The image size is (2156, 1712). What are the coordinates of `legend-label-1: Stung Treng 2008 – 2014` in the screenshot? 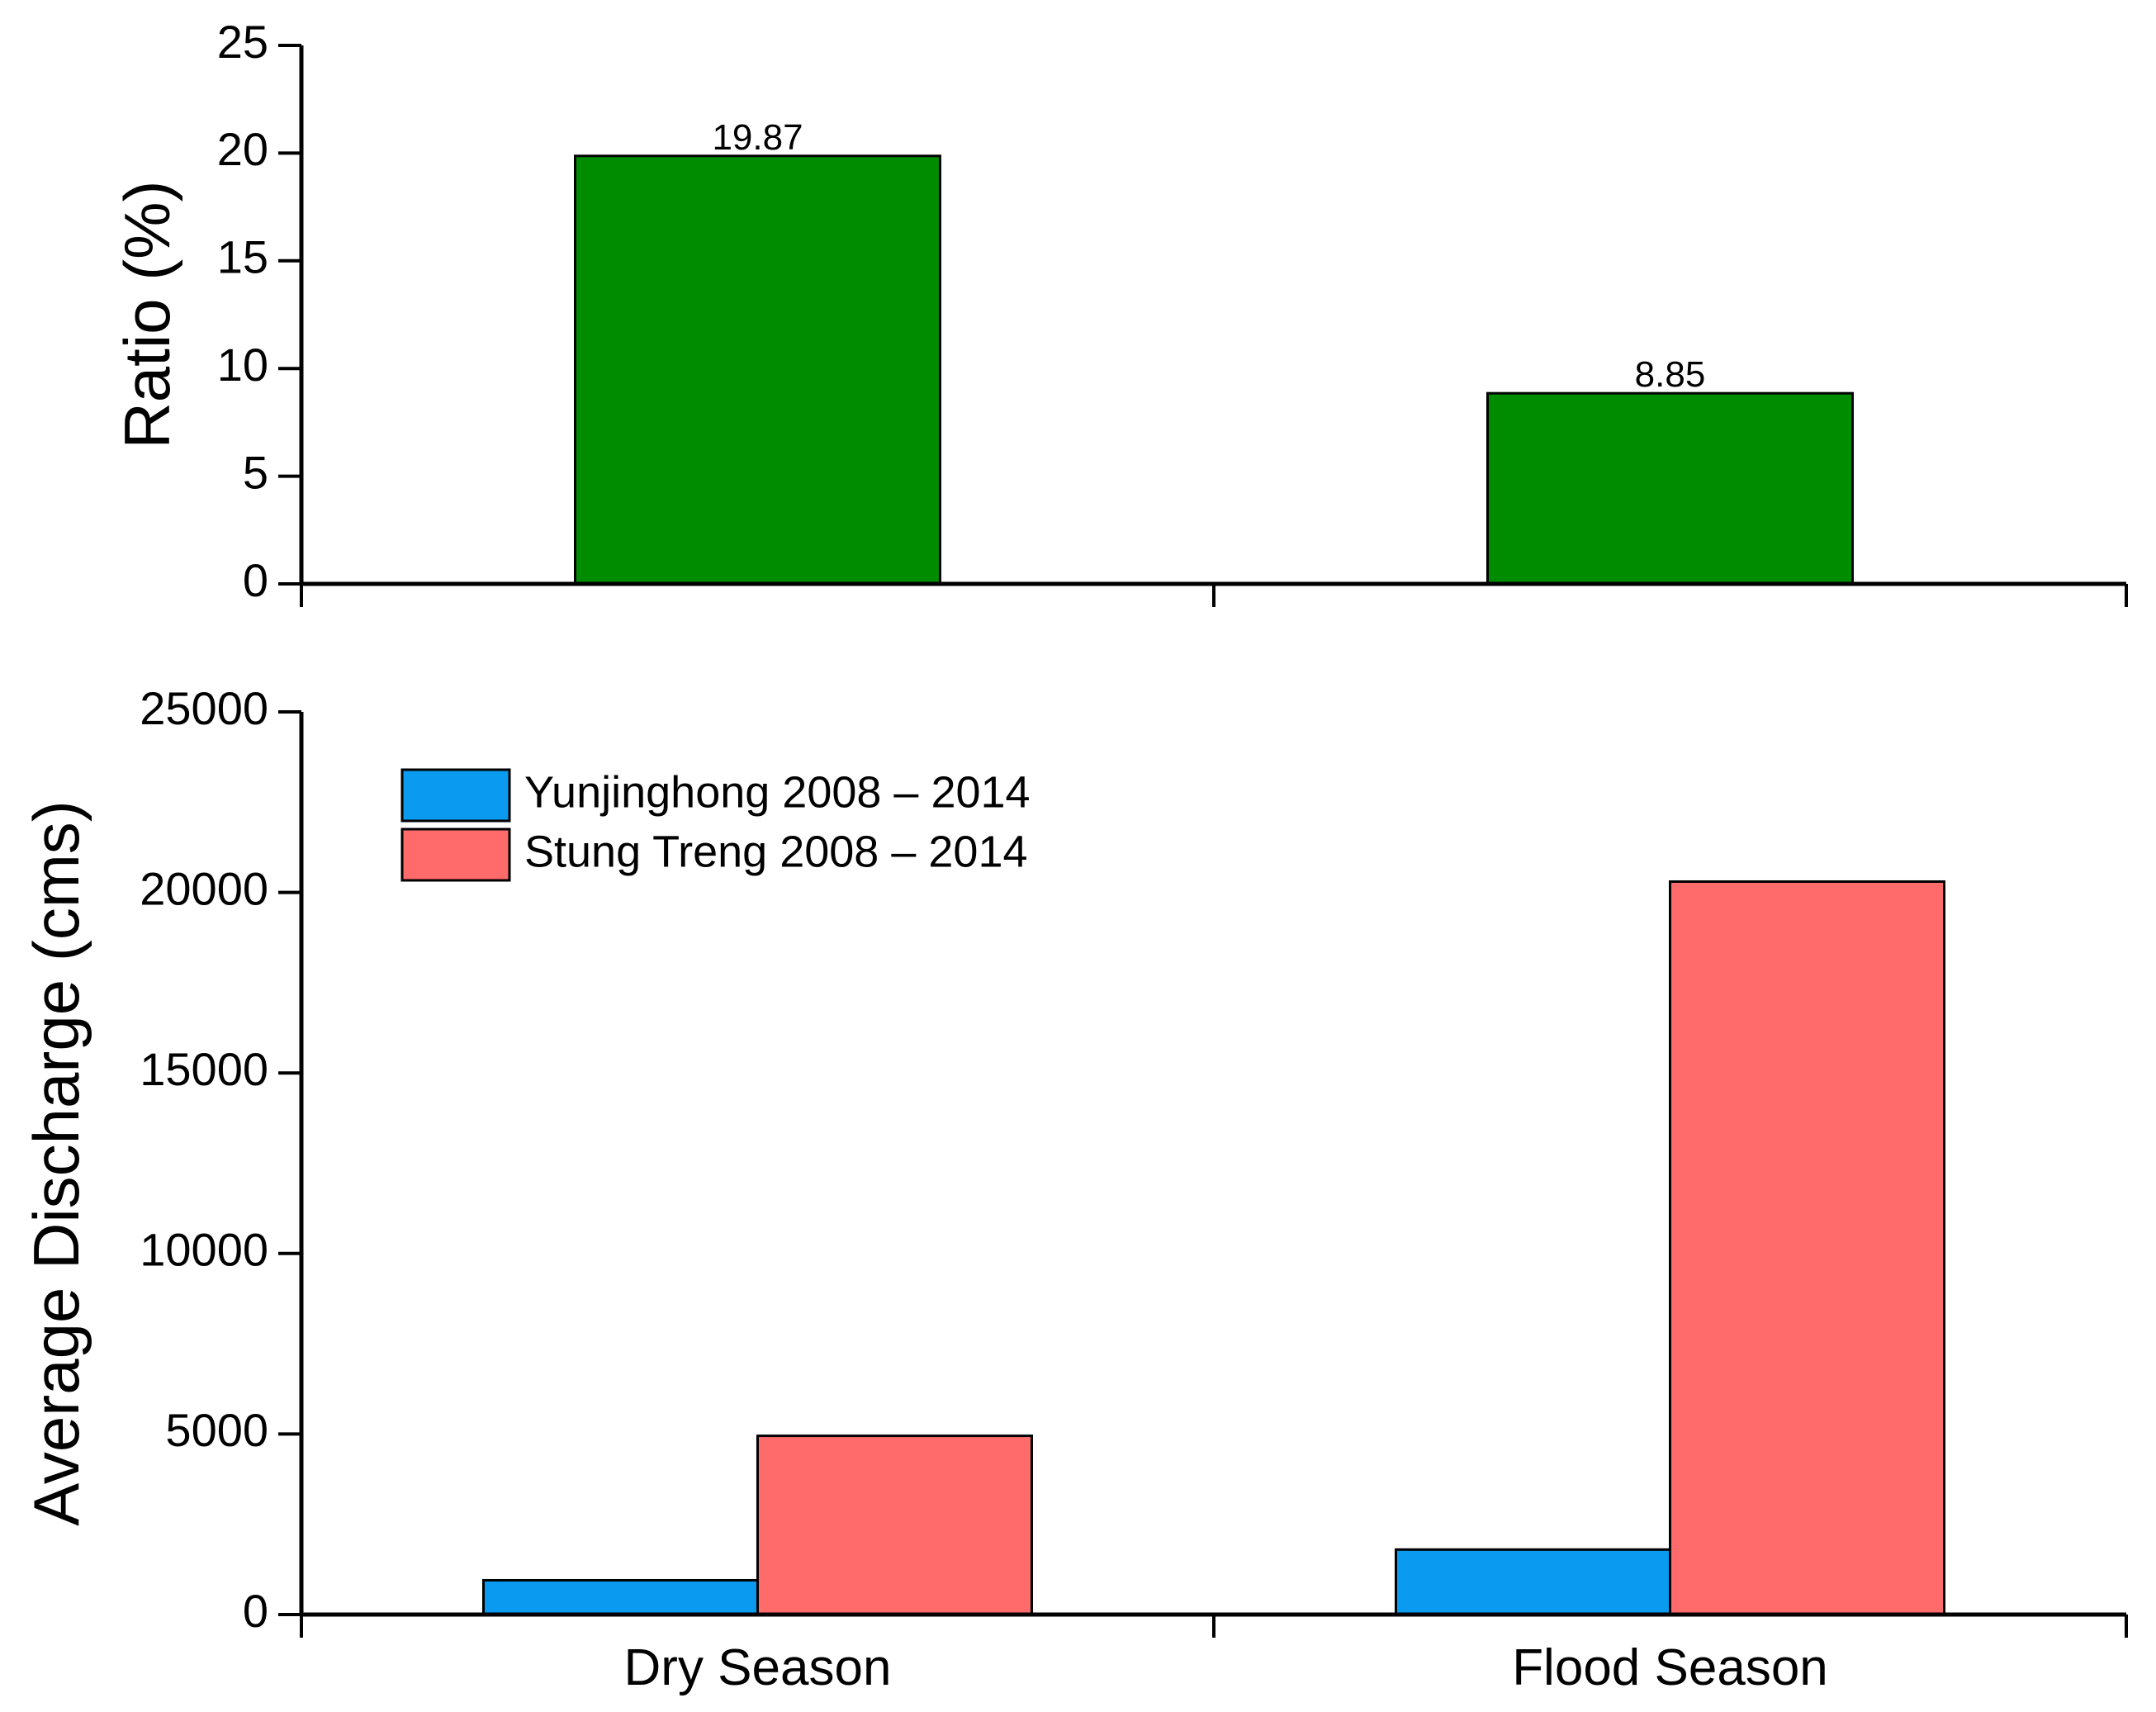 It's located at (776, 851).